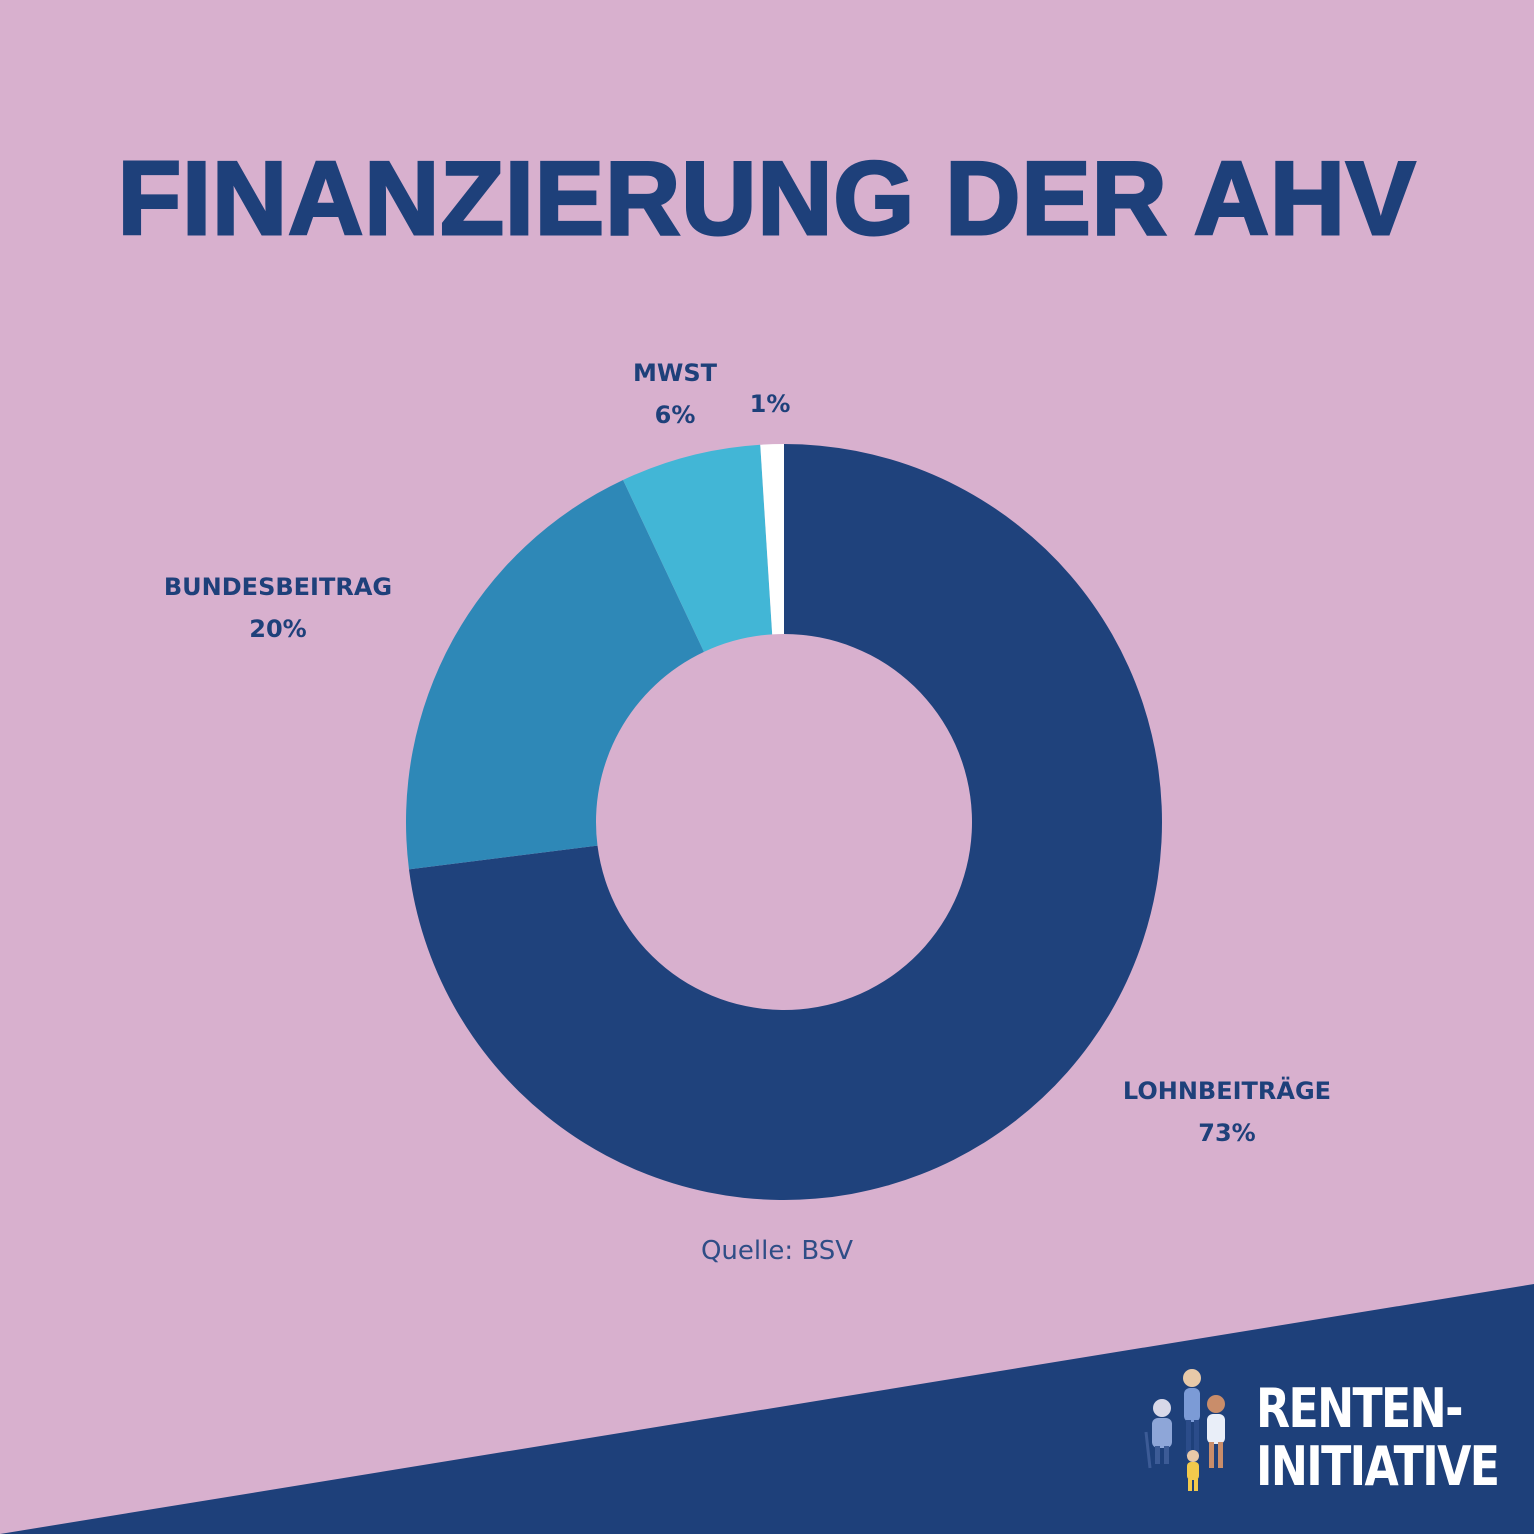 The image size is (1534, 1534). What do you see at coordinates (554, 674) in the screenshot?
I see `donut-slice-bundesbeitrag` at bounding box center [554, 674].